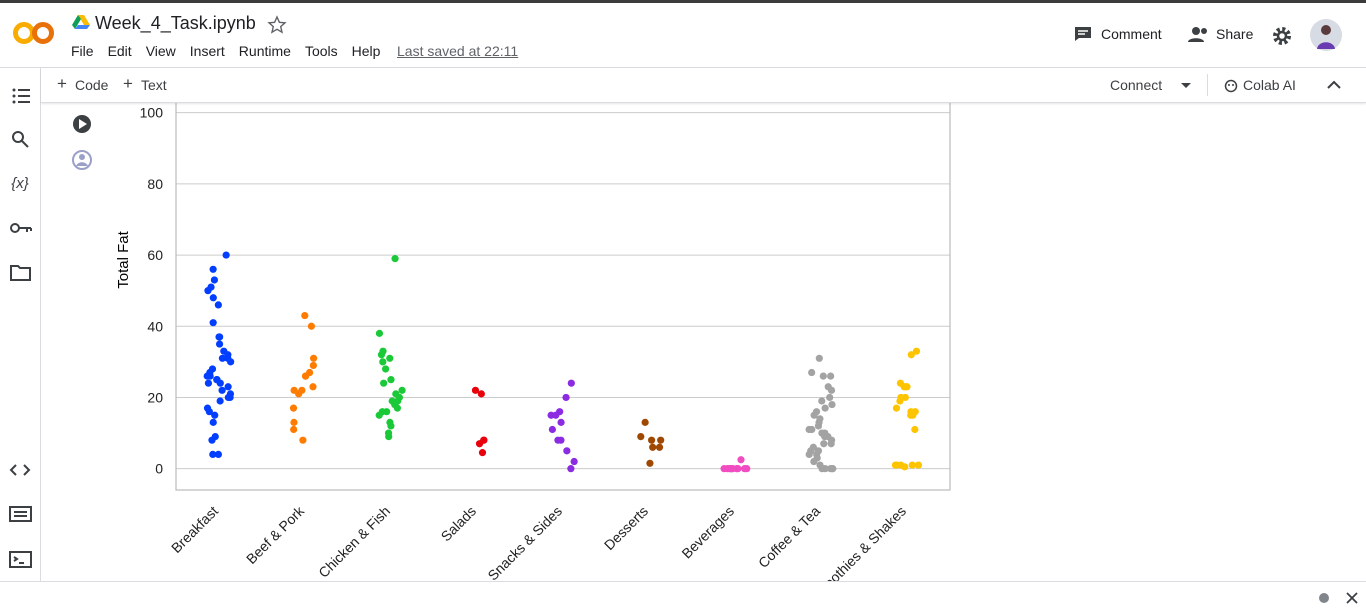 The height and width of the screenshot is (611, 1366). What do you see at coordinates (62, 83) in the screenshot?
I see `plus-icon: +` at bounding box center [62, 83].